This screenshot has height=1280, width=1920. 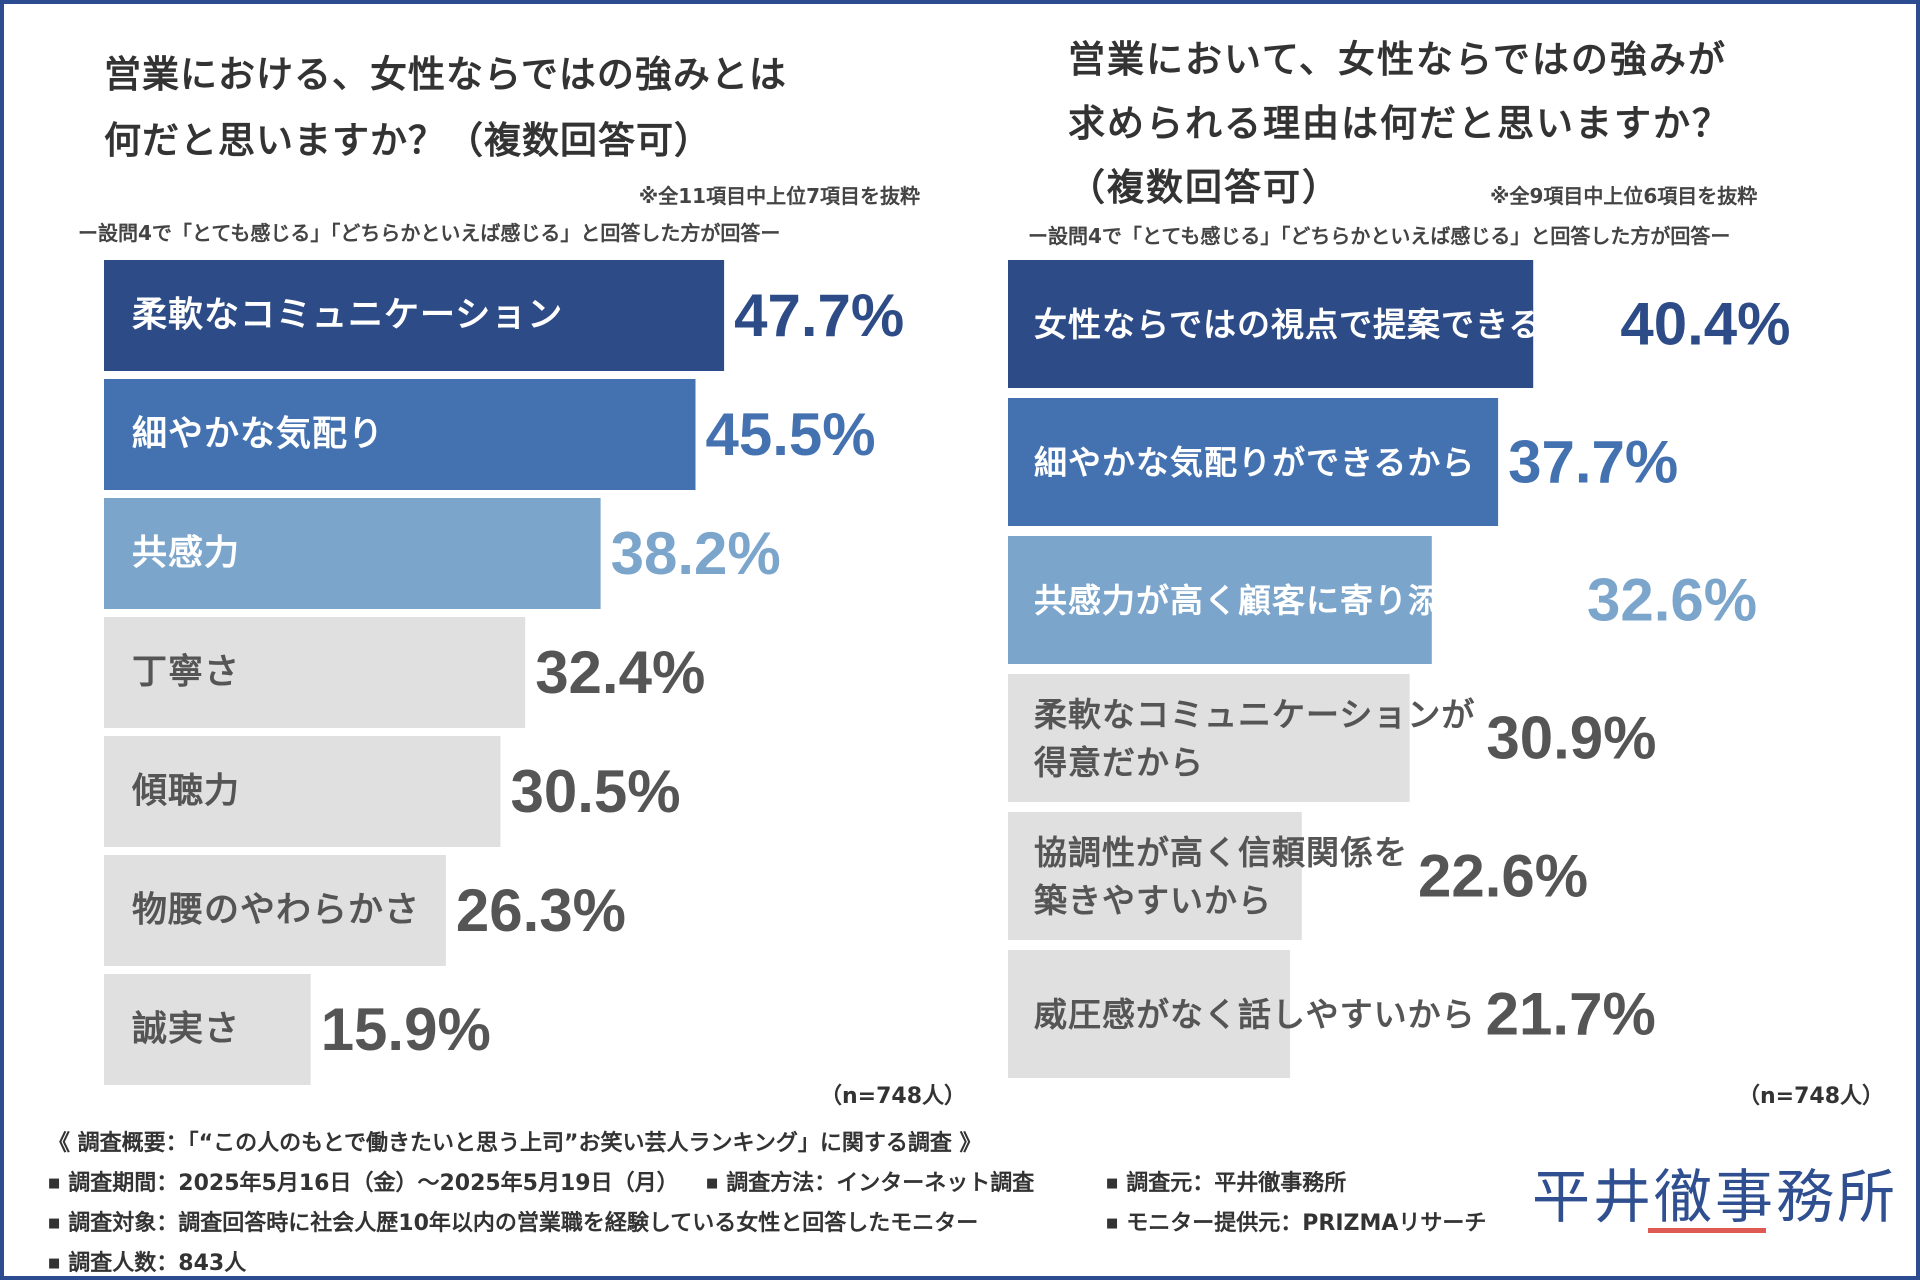 I want to click on right-title-line-2: 求められる理由は何だと思いますか？, so click(x=1399, y=123).